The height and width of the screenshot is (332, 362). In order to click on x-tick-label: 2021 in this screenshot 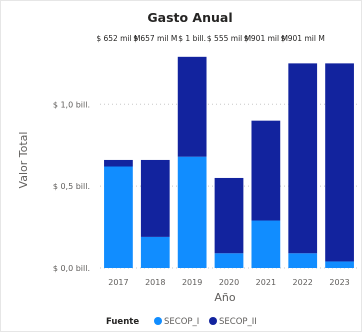, I will do `click(266, 282)`.